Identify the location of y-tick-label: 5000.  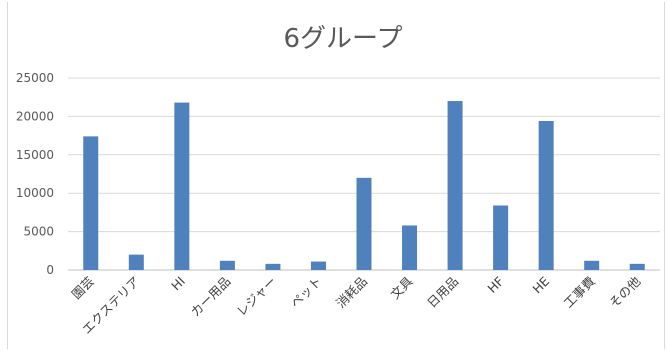
(38, 232).